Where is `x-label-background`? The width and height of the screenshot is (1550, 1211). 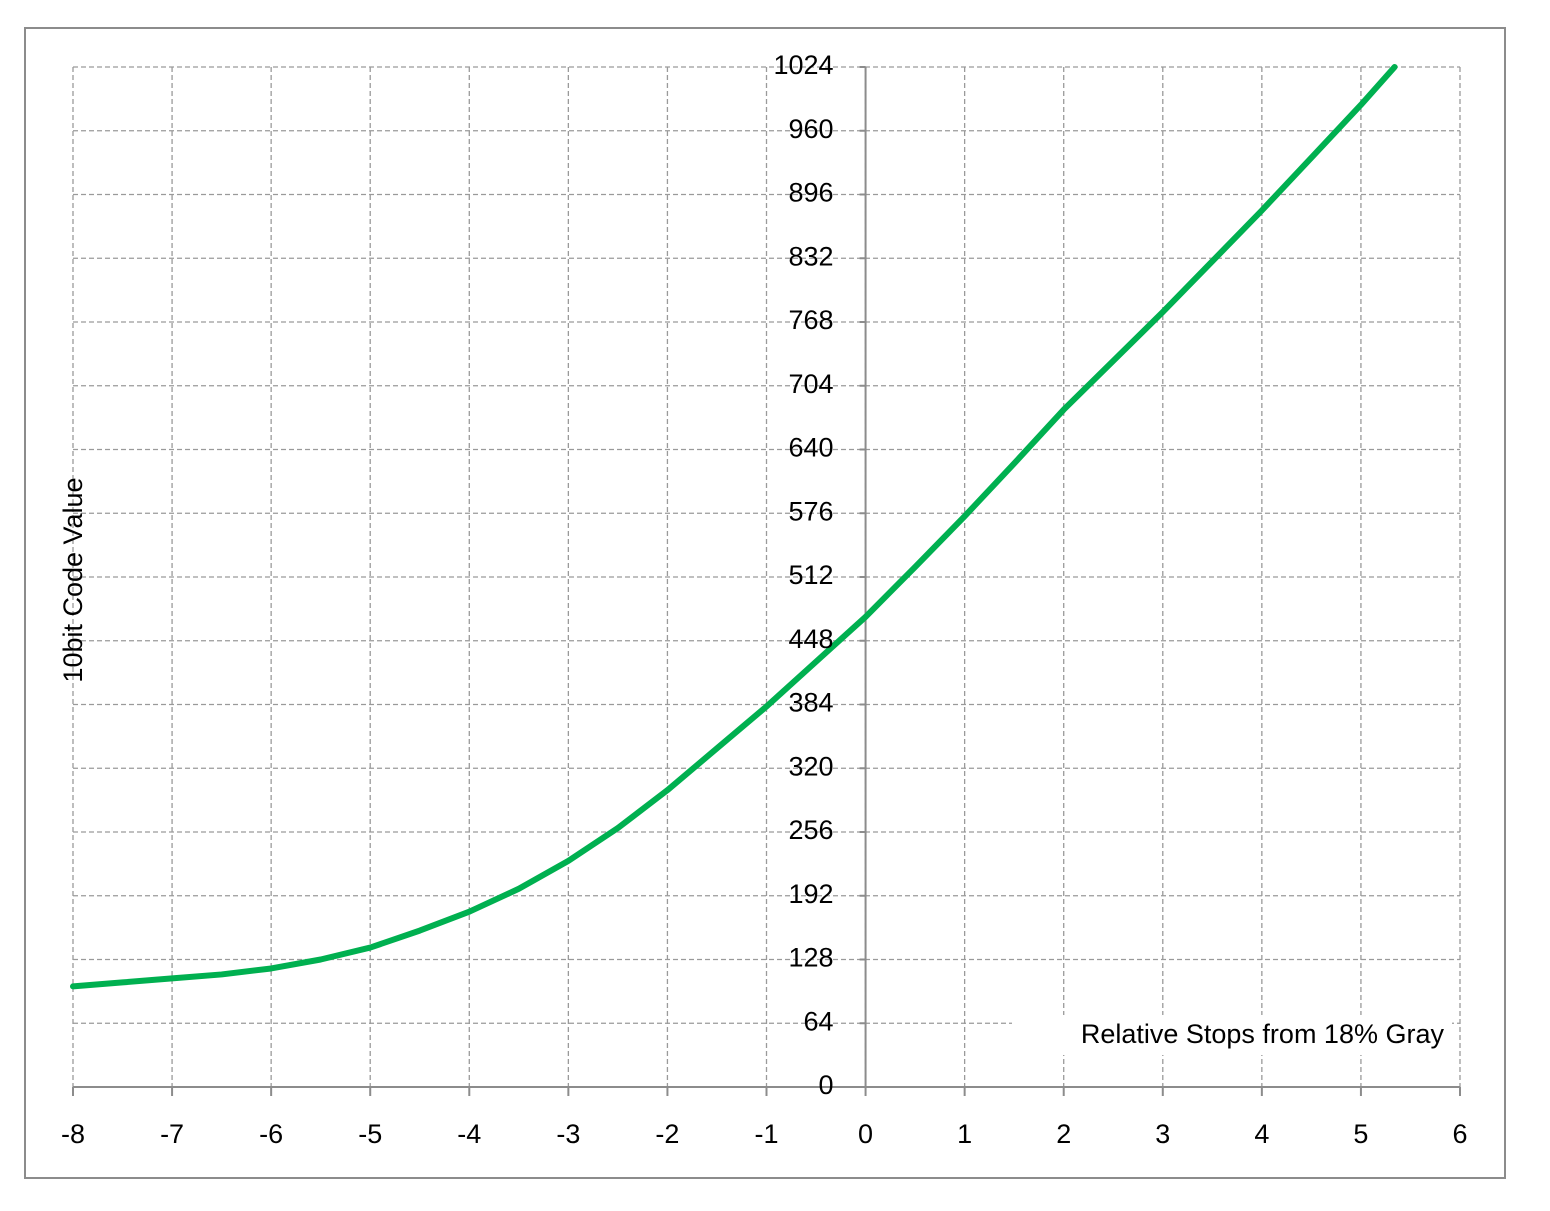
x-label-background is located at coordinates (1232, 1035).